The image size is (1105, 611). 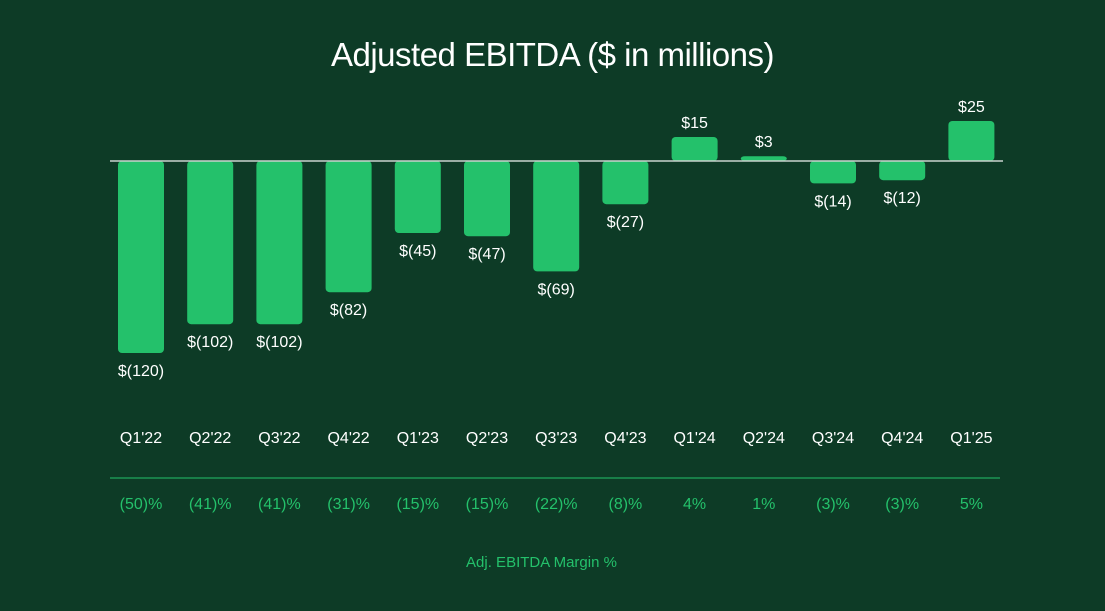 I want to click on value-label-q4-24: $(12), so click(x=902, y=198).